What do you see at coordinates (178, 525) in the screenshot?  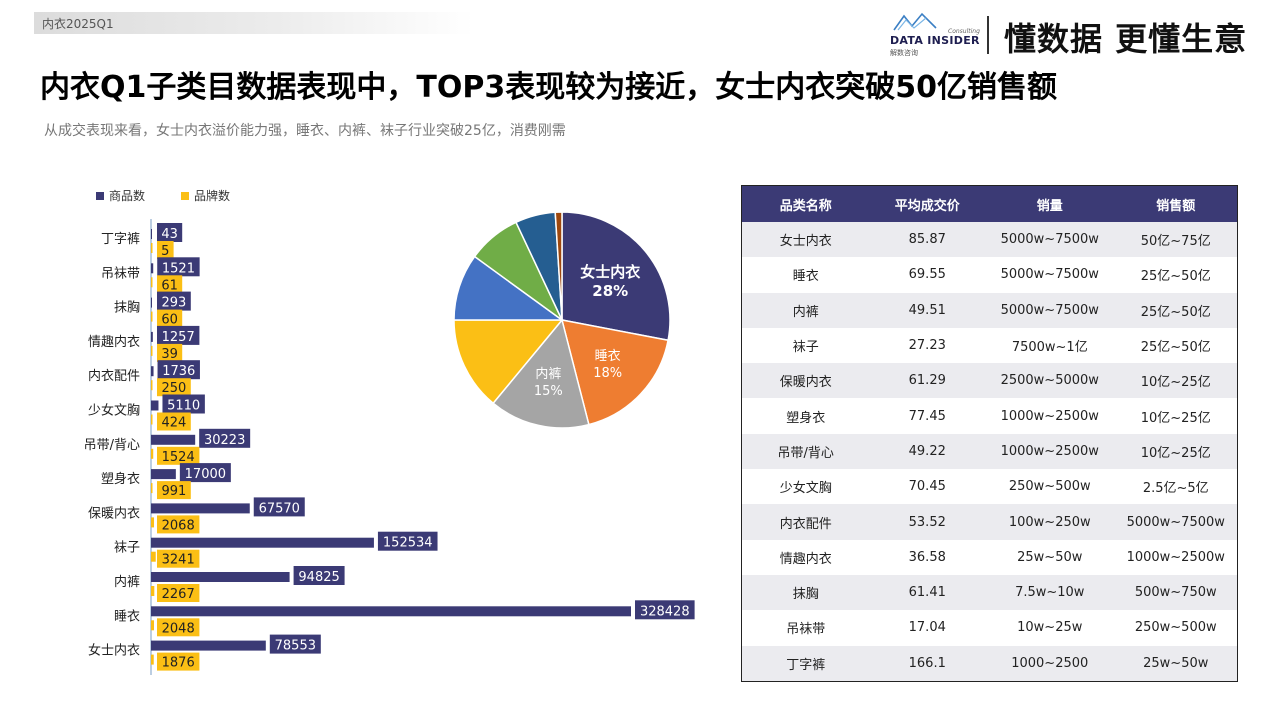 I see `data-label-brand: 2068` at bounding box center [178, 525].